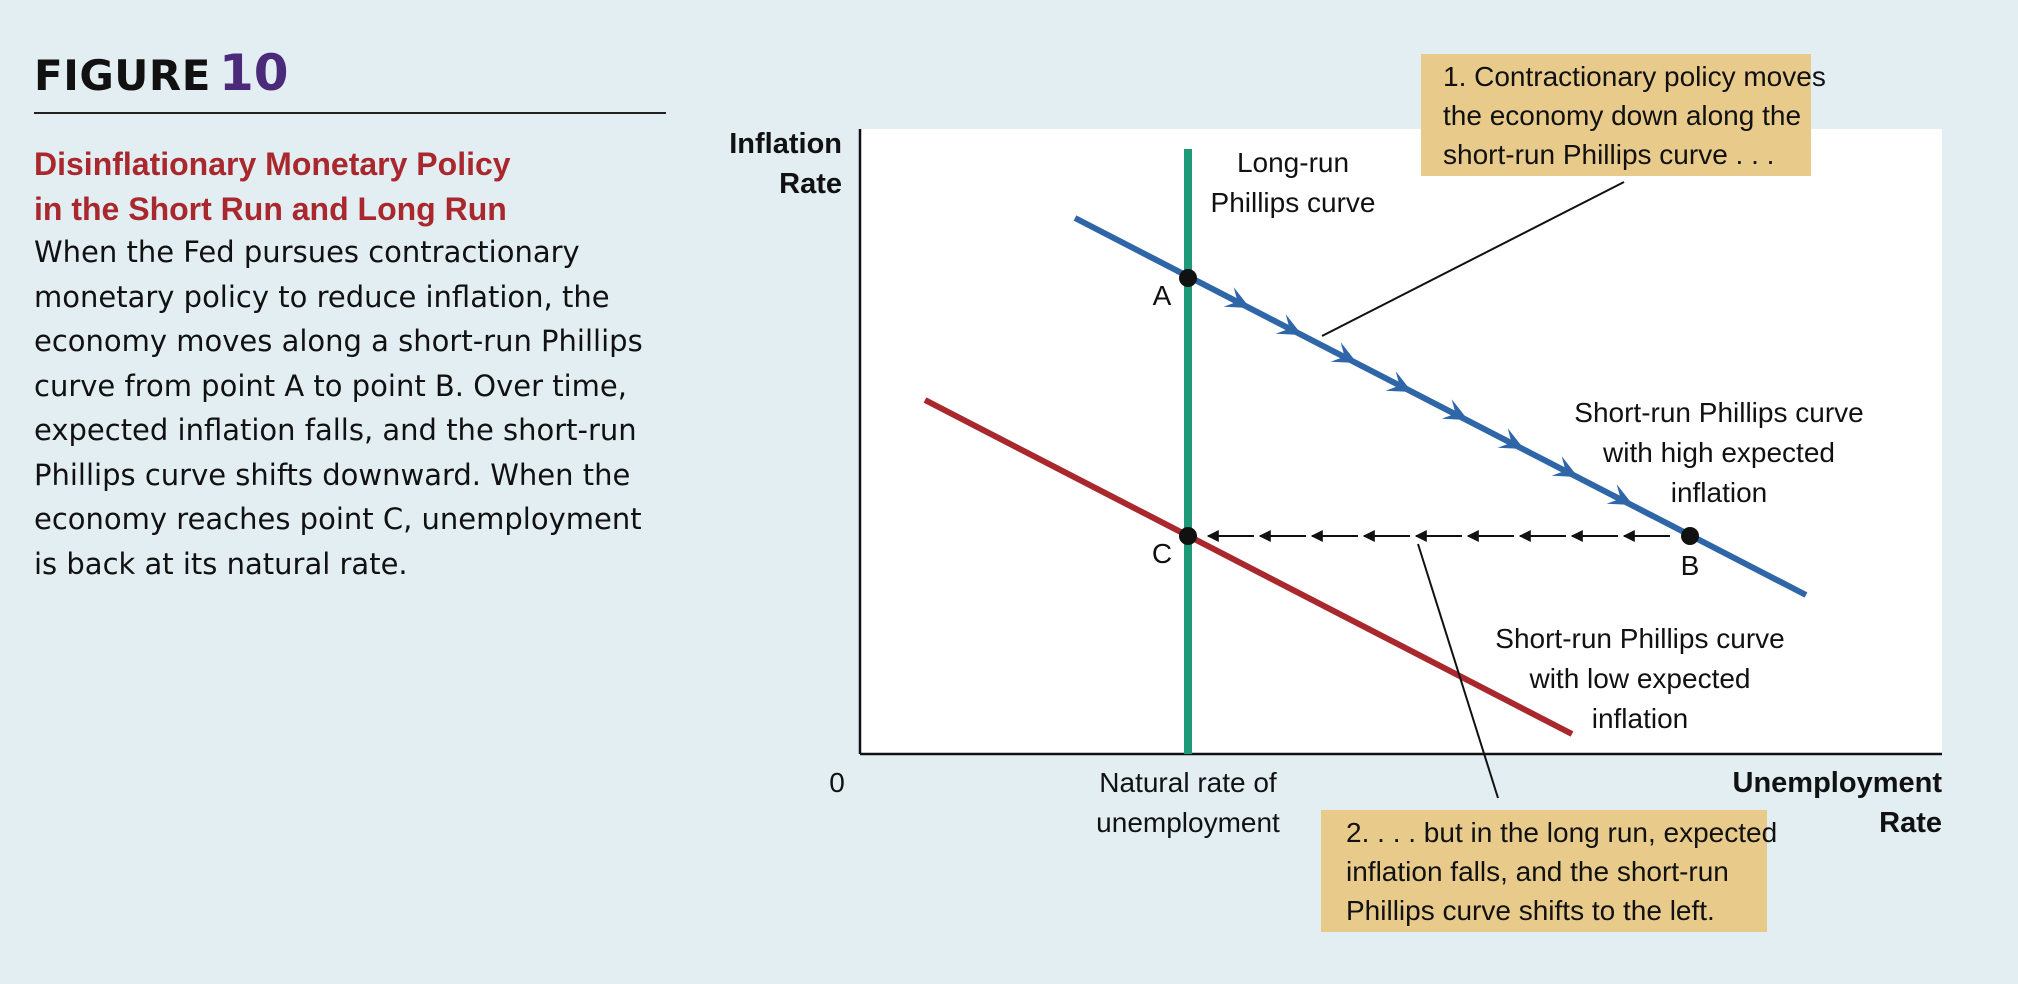 Image resolution: width=2018 pixels, height=984 pixels. What do you see at coordinates (1719, 492) in the screenshot?
I see `srpc-high-label-line: inflation` at bounding box center [1719, 492].